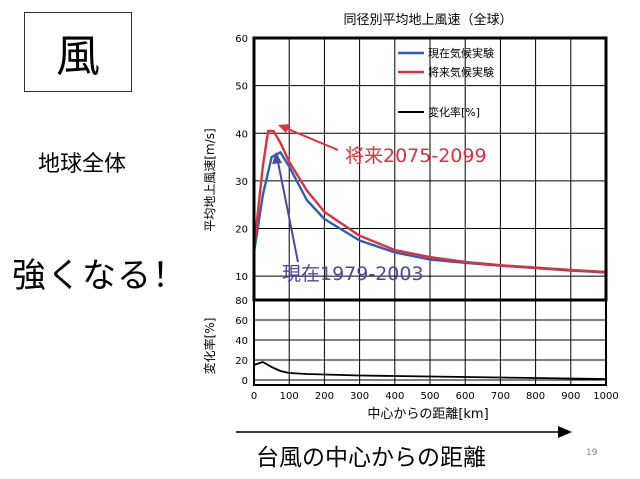 This screenshot has height=479, width=640. What do you see at coordinates (461, 53) in the screenshot?
I see `legend-label-current: 現在気候実験` at bounding box center [461, 53].